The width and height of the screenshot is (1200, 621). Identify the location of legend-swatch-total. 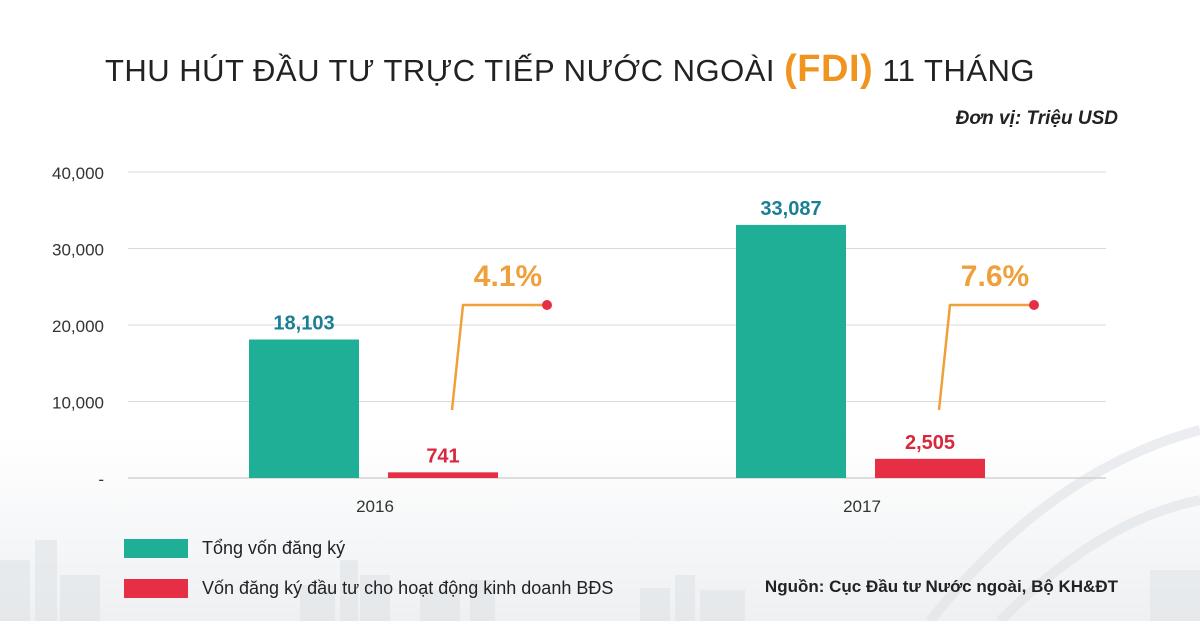
(156, 548).